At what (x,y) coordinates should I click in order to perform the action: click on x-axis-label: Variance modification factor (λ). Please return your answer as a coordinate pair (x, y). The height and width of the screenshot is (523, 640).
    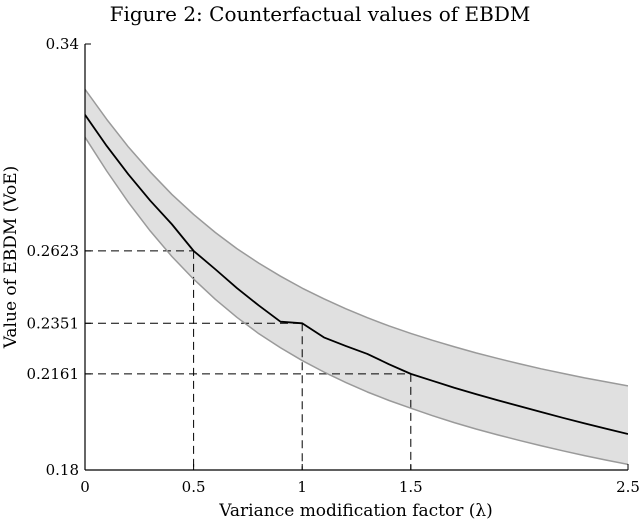
    Looking at the image, I should click on (355, 511).